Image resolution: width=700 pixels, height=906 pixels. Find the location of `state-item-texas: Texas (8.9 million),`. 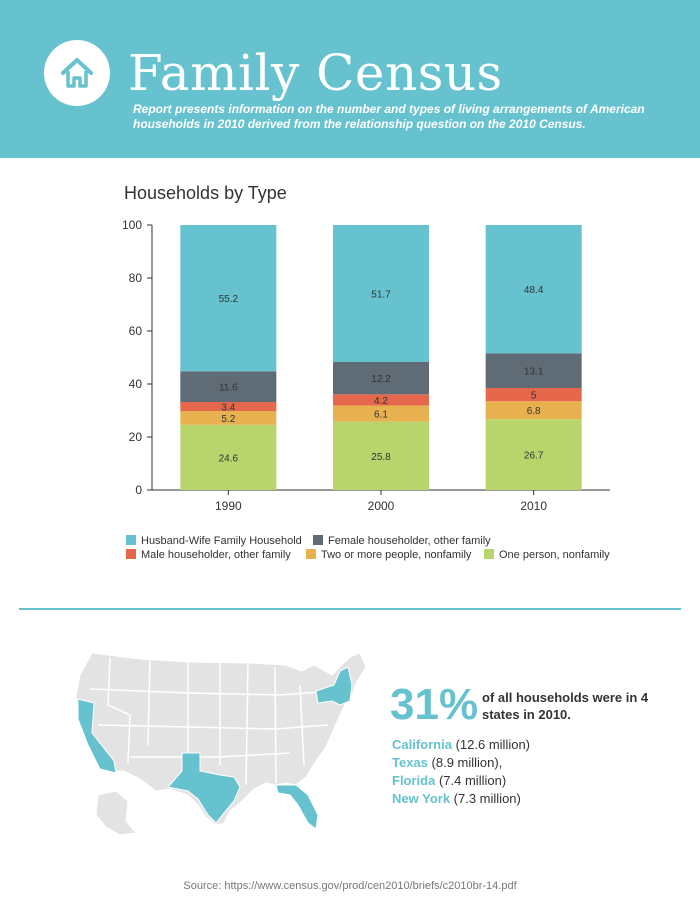

state-item-texas: Texas (8.9 million), is located at coordinates (447, 762).